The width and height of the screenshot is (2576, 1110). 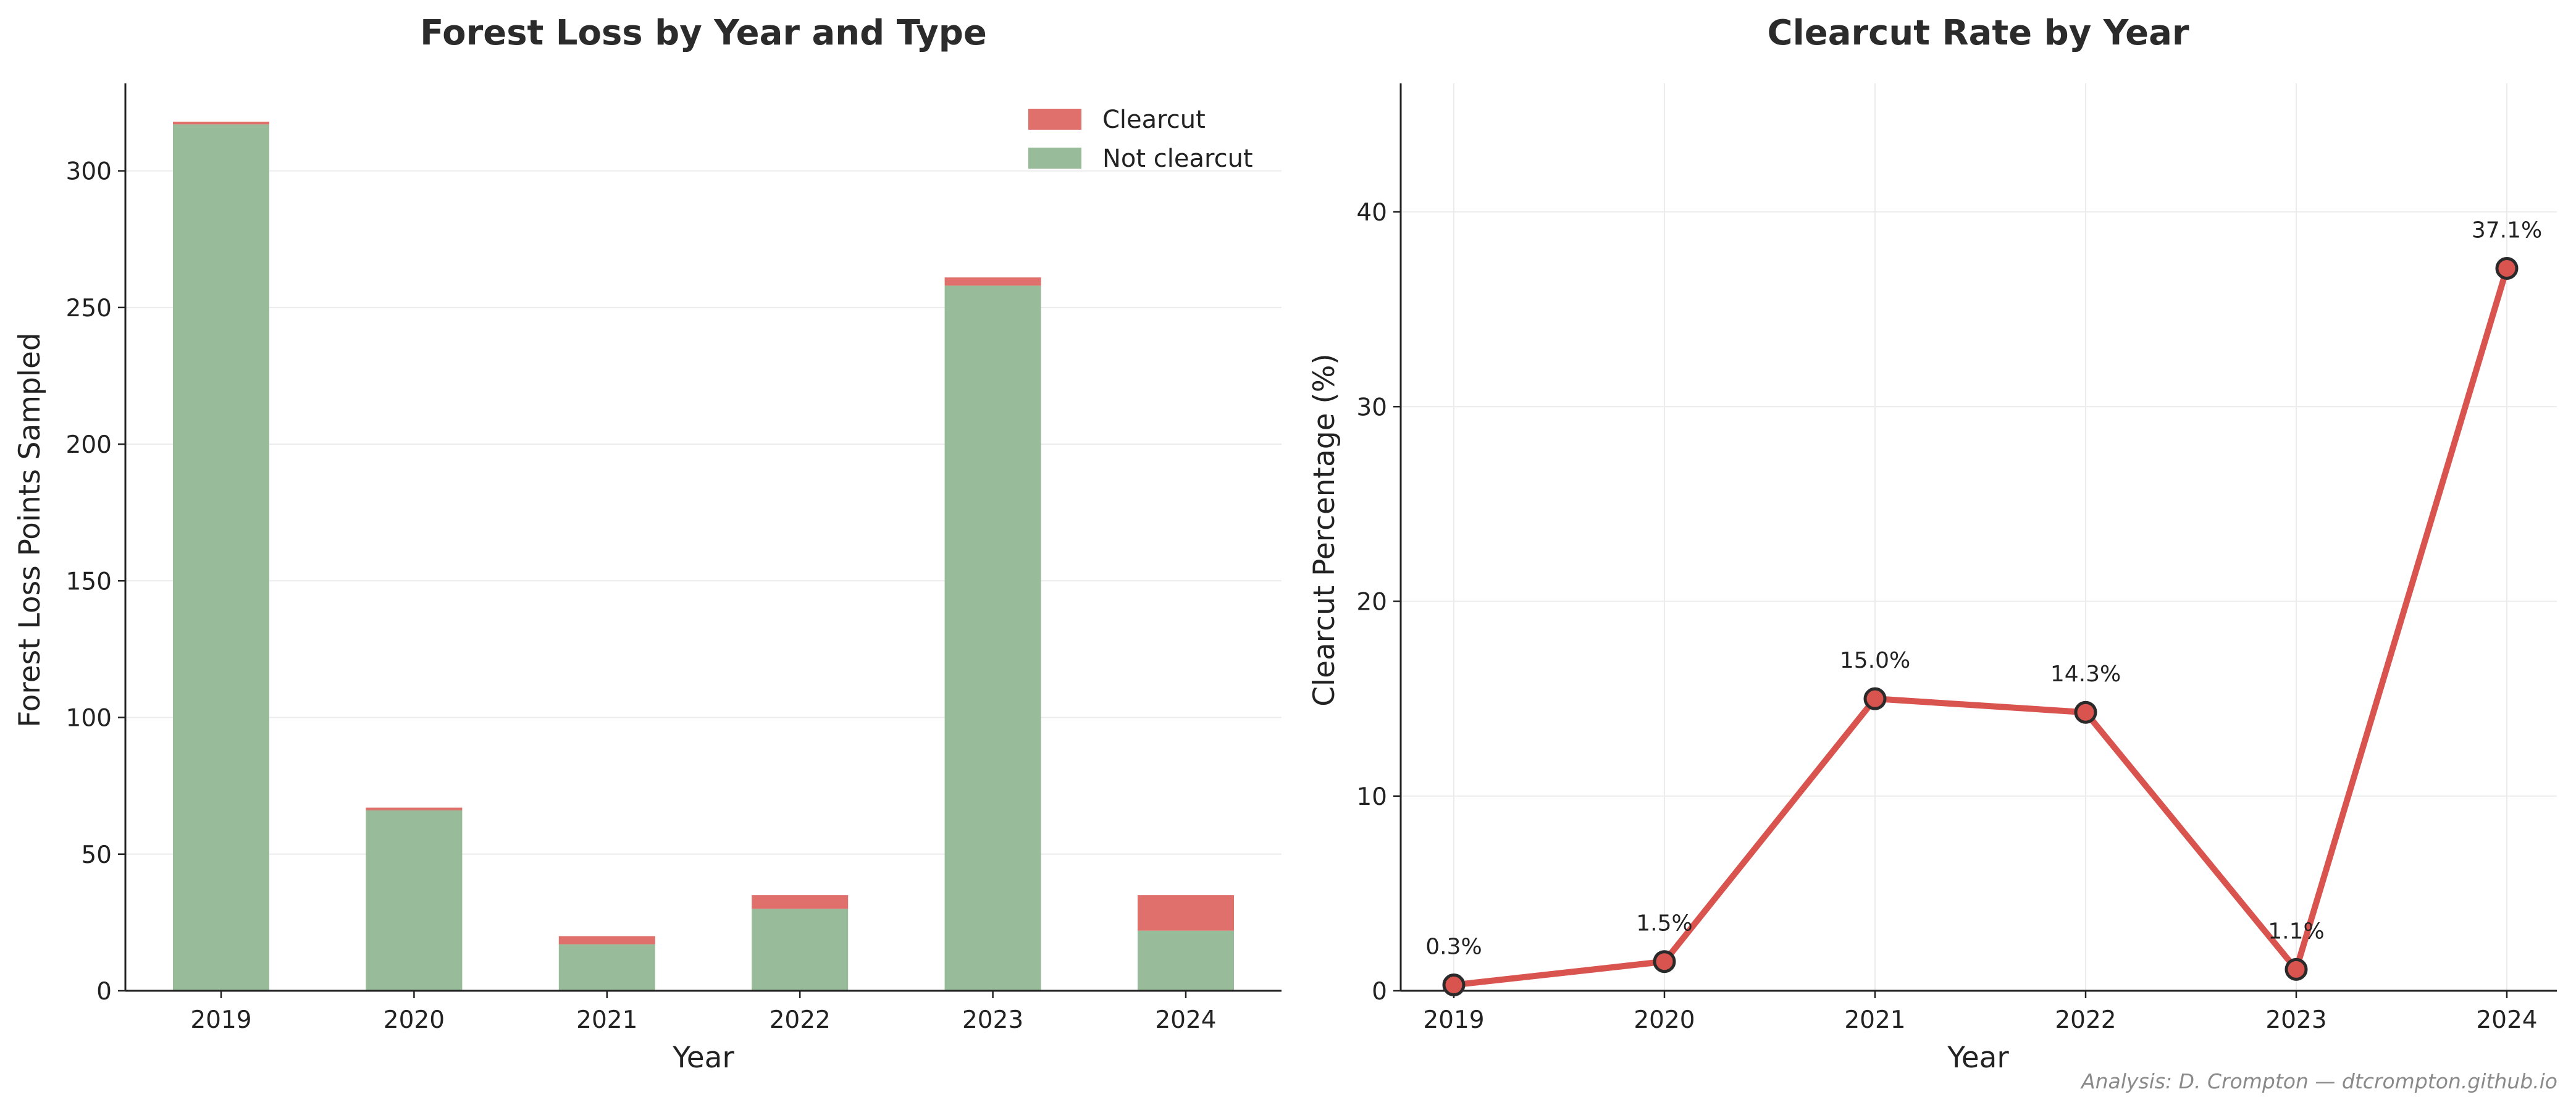 I want to click on left-x-tick-label: 2024, so click(x=1185, y=1020).